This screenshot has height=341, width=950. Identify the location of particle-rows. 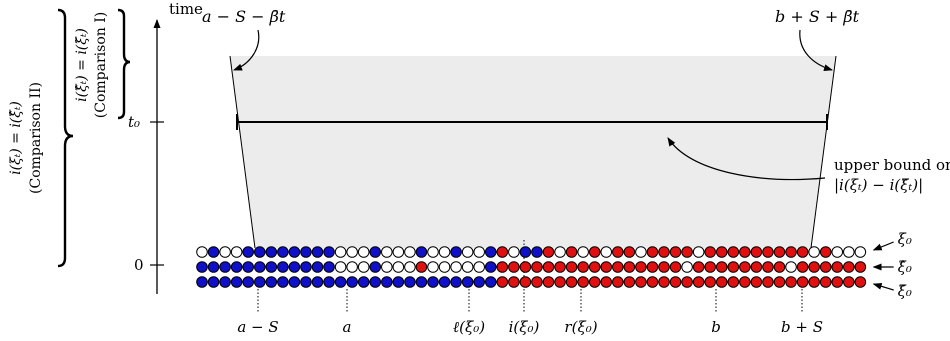
(531, 267).